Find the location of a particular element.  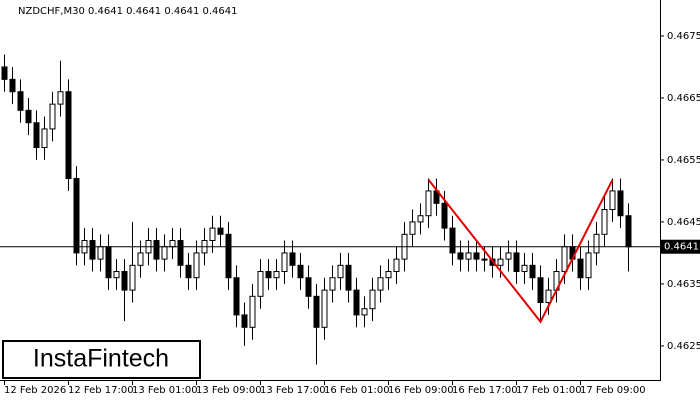

y-tick-label: 0.4675 is located at coordinates (683, 36).